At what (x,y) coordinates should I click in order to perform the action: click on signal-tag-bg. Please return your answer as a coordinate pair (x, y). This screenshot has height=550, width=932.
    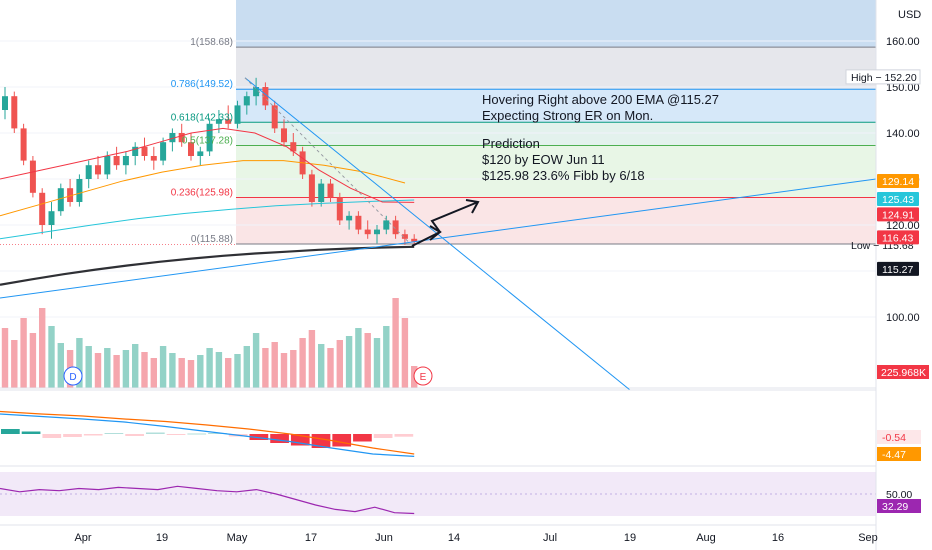
    Looking at the image, I should click on (899, 454).